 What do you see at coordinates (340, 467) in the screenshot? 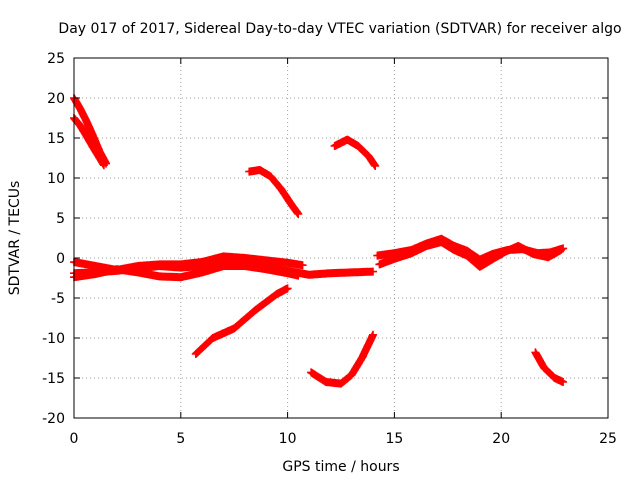
I see `x-axis-label: GPS time / hours` at bounding box center [340, 467].